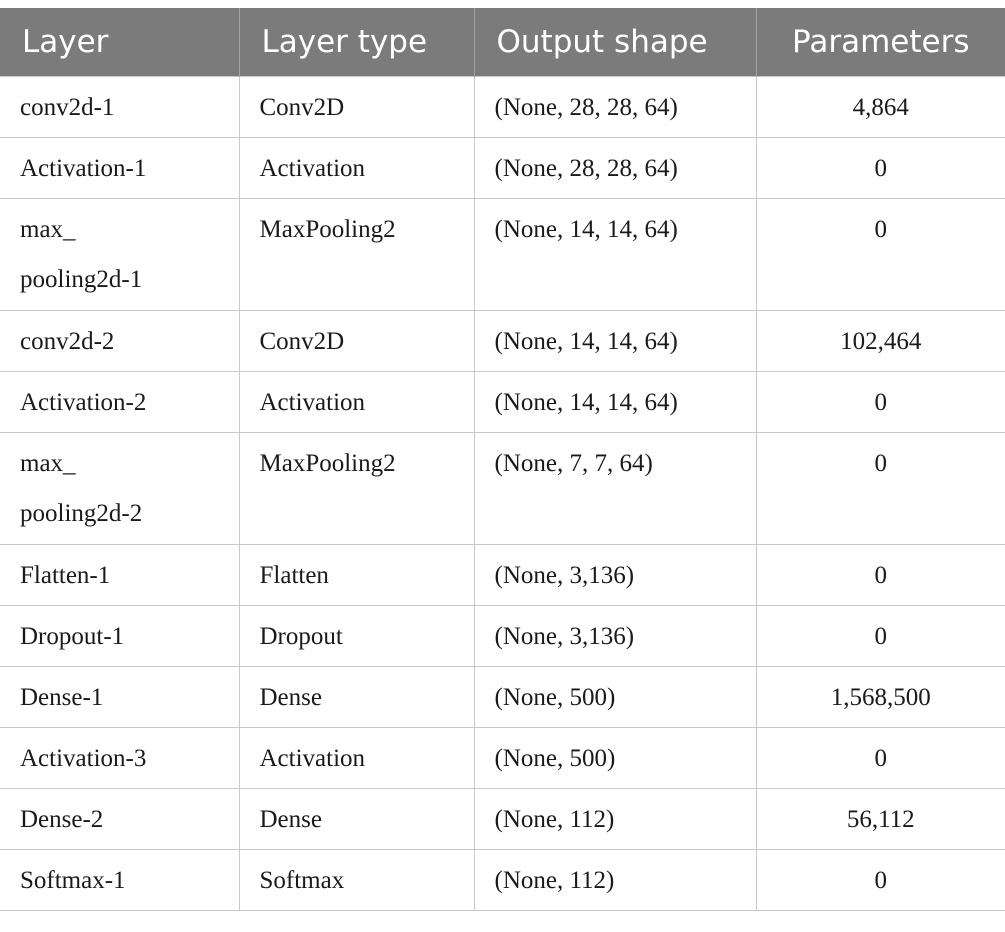  I want to click on table-row: Dense-2 Dense (None, 112) 56,112, so click(502, 818).